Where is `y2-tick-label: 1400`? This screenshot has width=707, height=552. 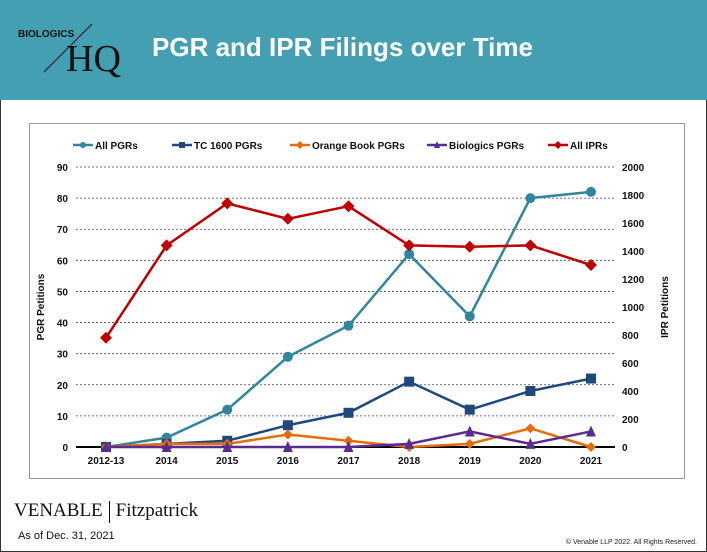 y2-tick-label: 1400 is located at coordinates (633, 252).